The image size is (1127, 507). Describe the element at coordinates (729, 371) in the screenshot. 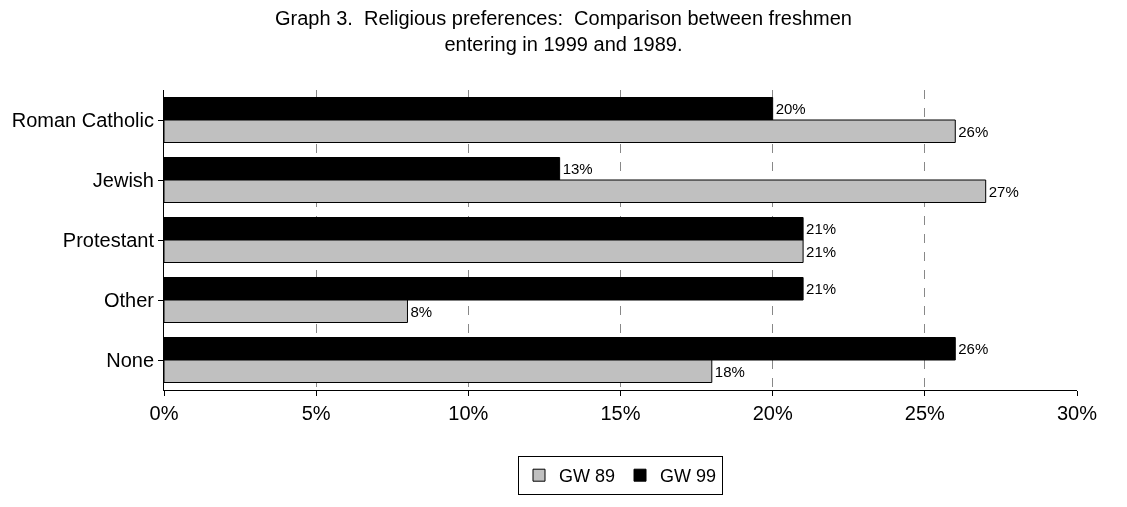

I see `data-label: 18%` at that location.